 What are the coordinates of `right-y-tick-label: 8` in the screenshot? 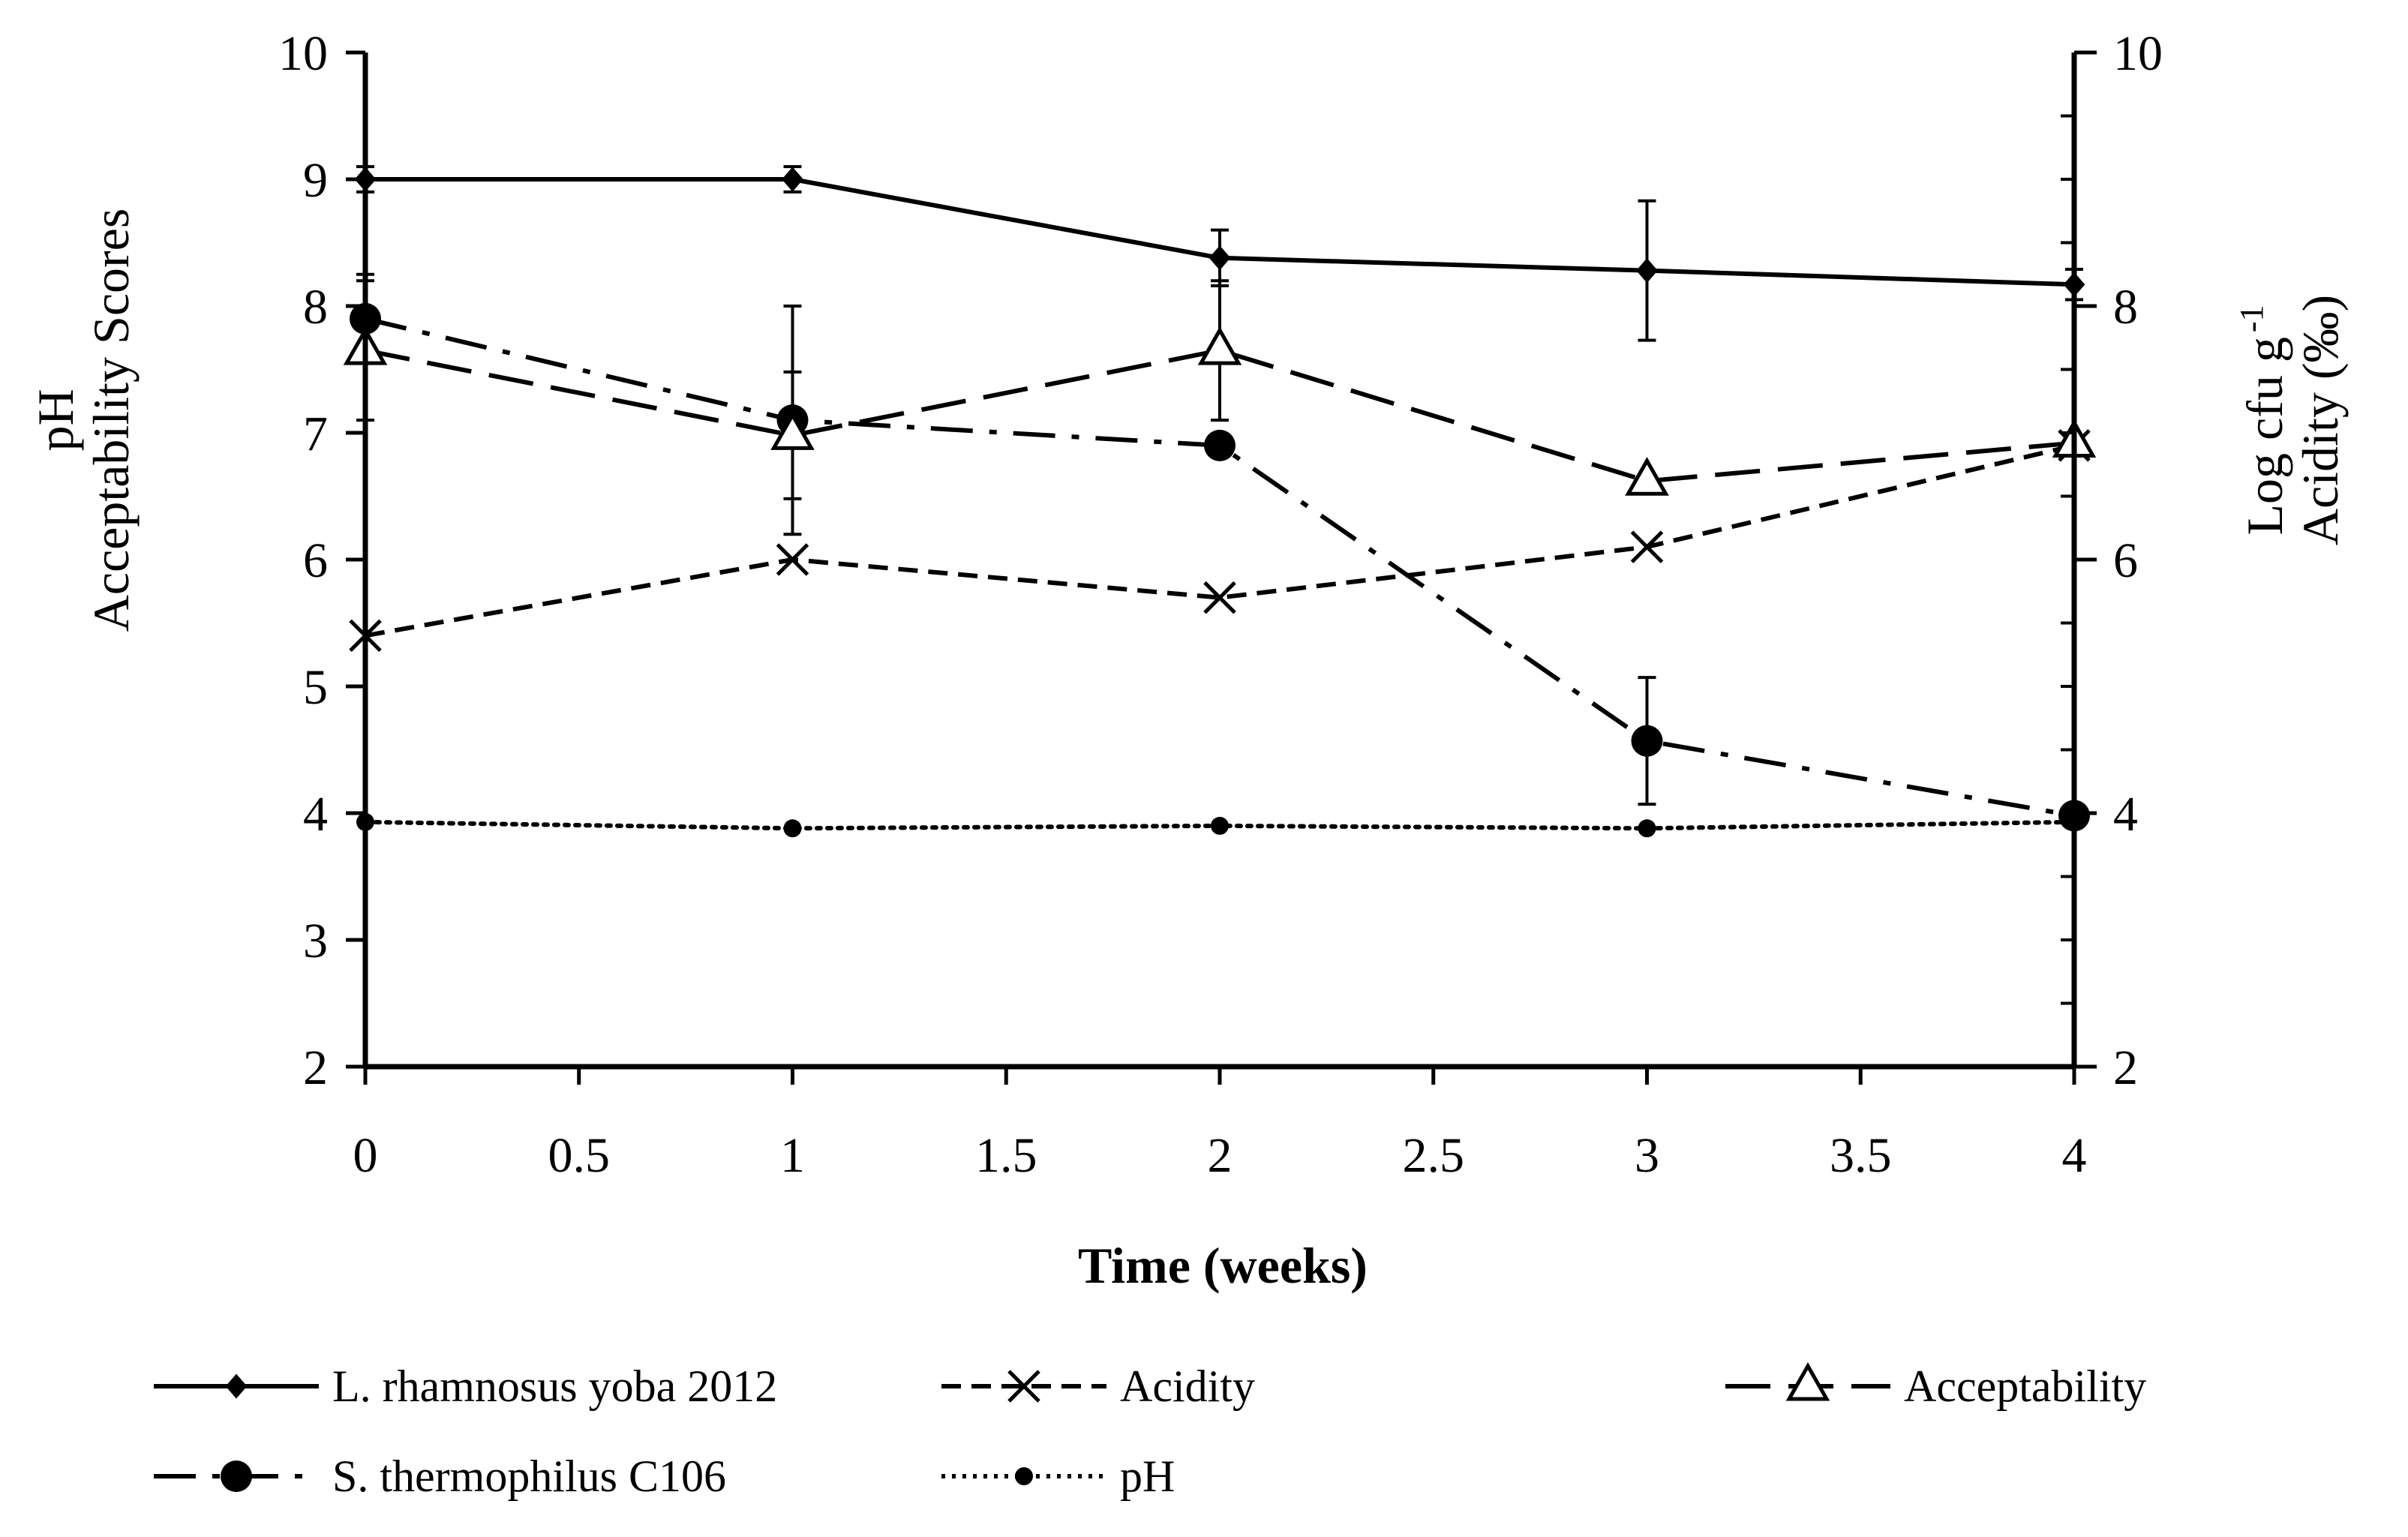 It's located at (2125, 307).